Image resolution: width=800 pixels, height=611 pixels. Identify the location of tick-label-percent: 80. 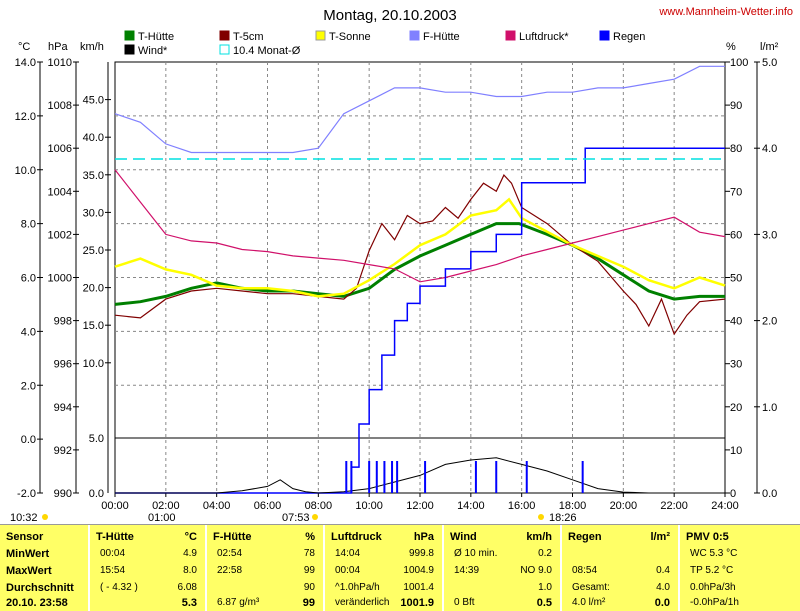
(736, 149).